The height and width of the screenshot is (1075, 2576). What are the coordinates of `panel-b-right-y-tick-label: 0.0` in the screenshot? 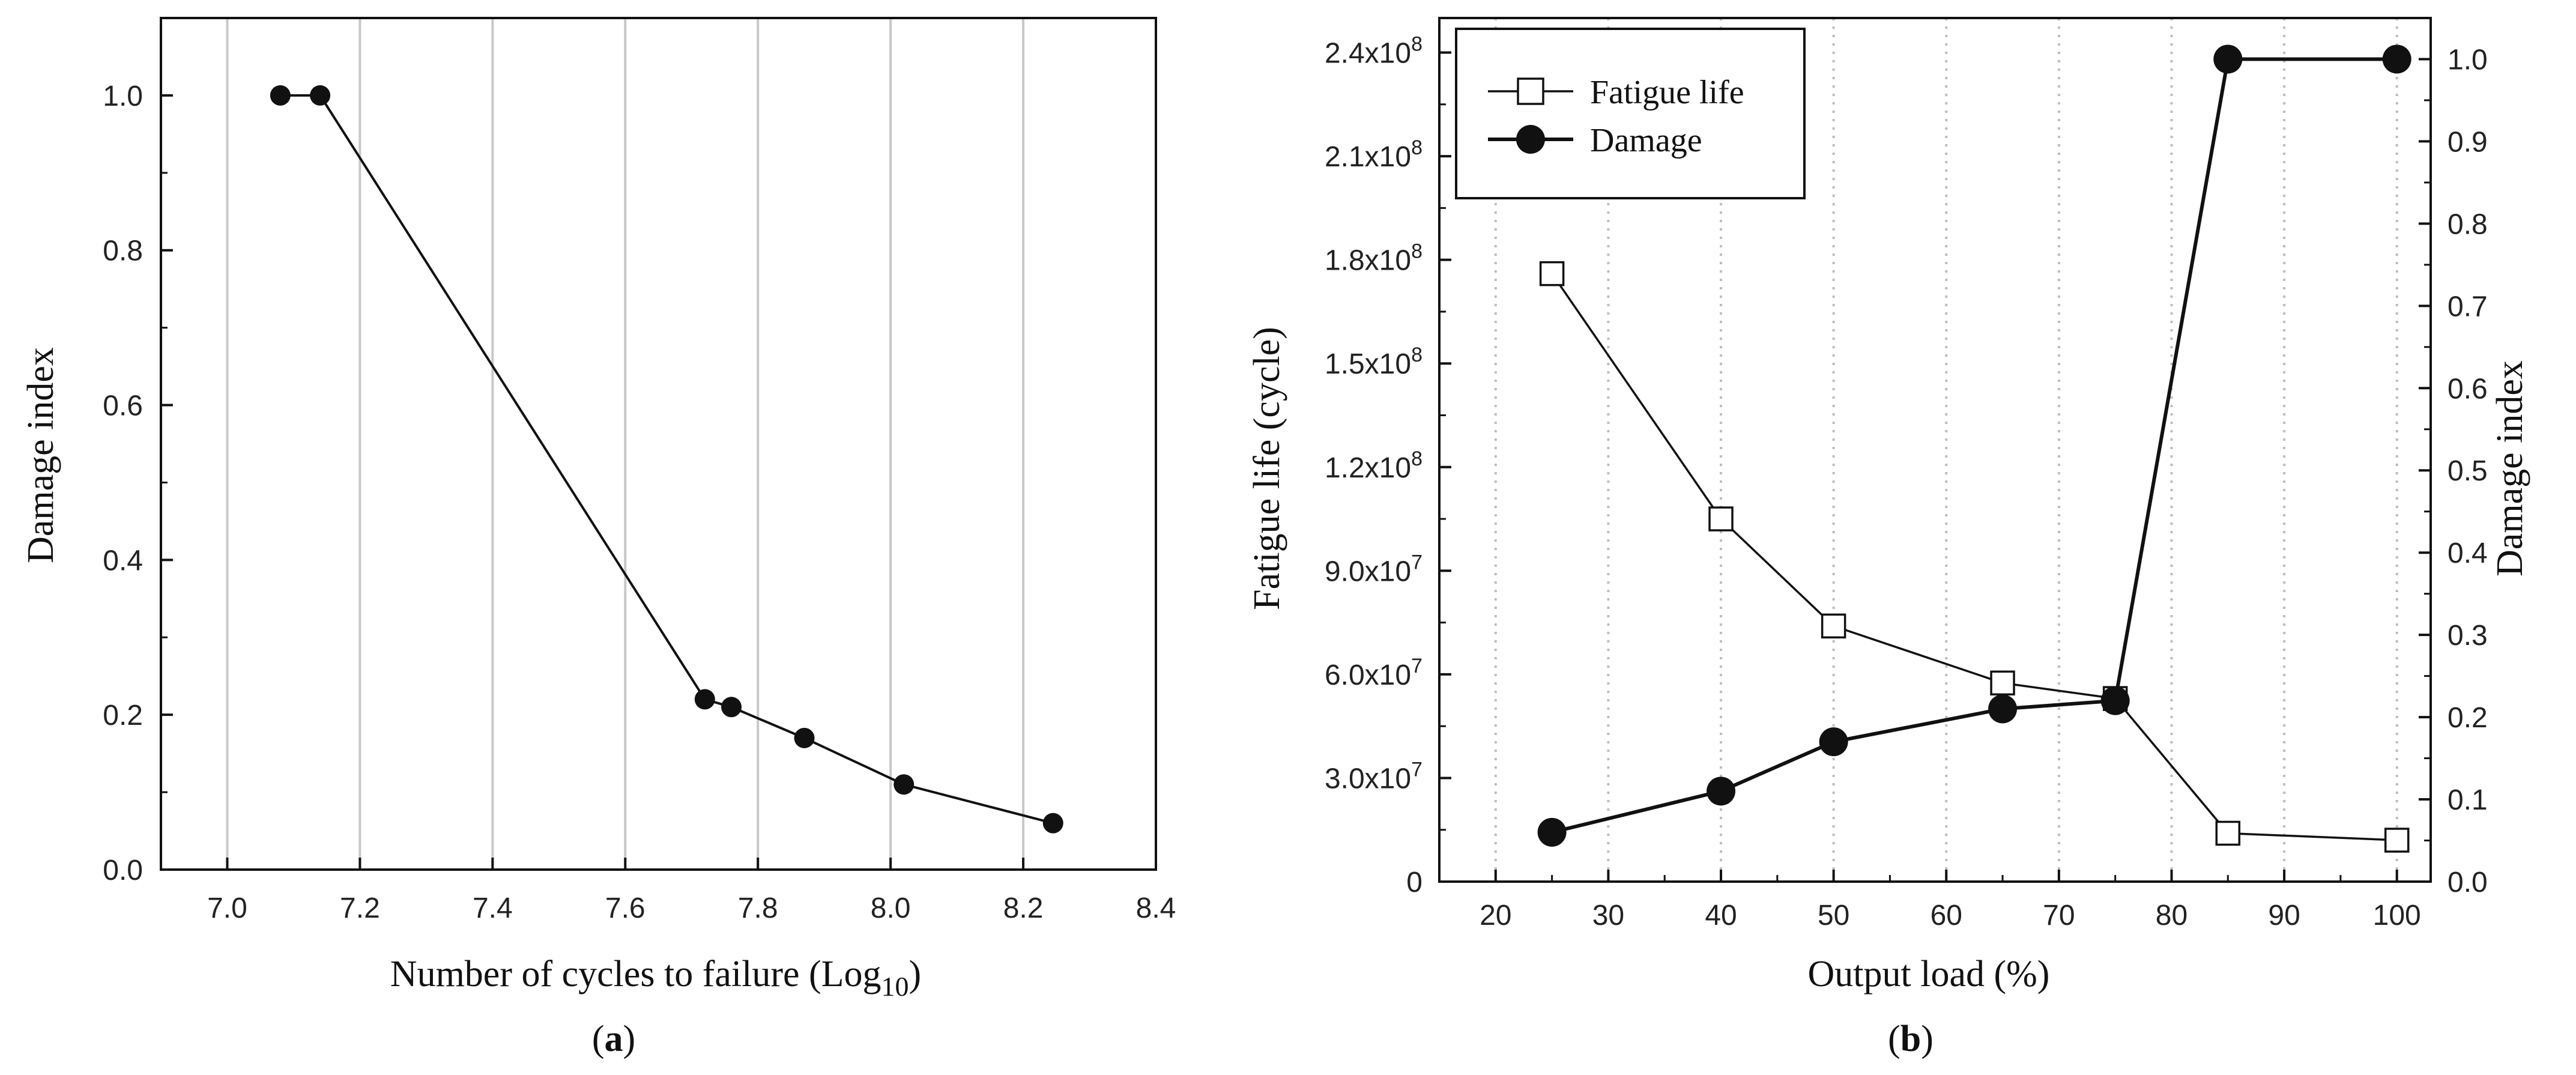 It's located at (2468, 882).